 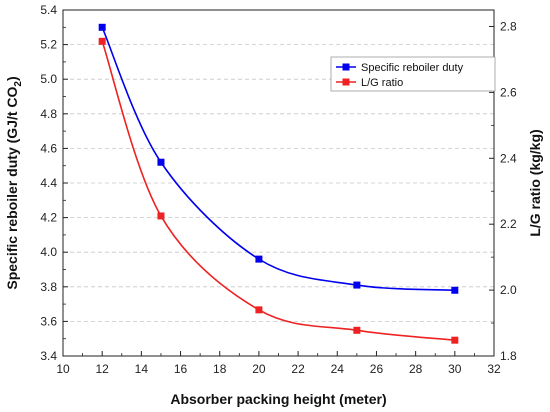 I want to click on x-tick-label: 24, so click(x=338, y=369).